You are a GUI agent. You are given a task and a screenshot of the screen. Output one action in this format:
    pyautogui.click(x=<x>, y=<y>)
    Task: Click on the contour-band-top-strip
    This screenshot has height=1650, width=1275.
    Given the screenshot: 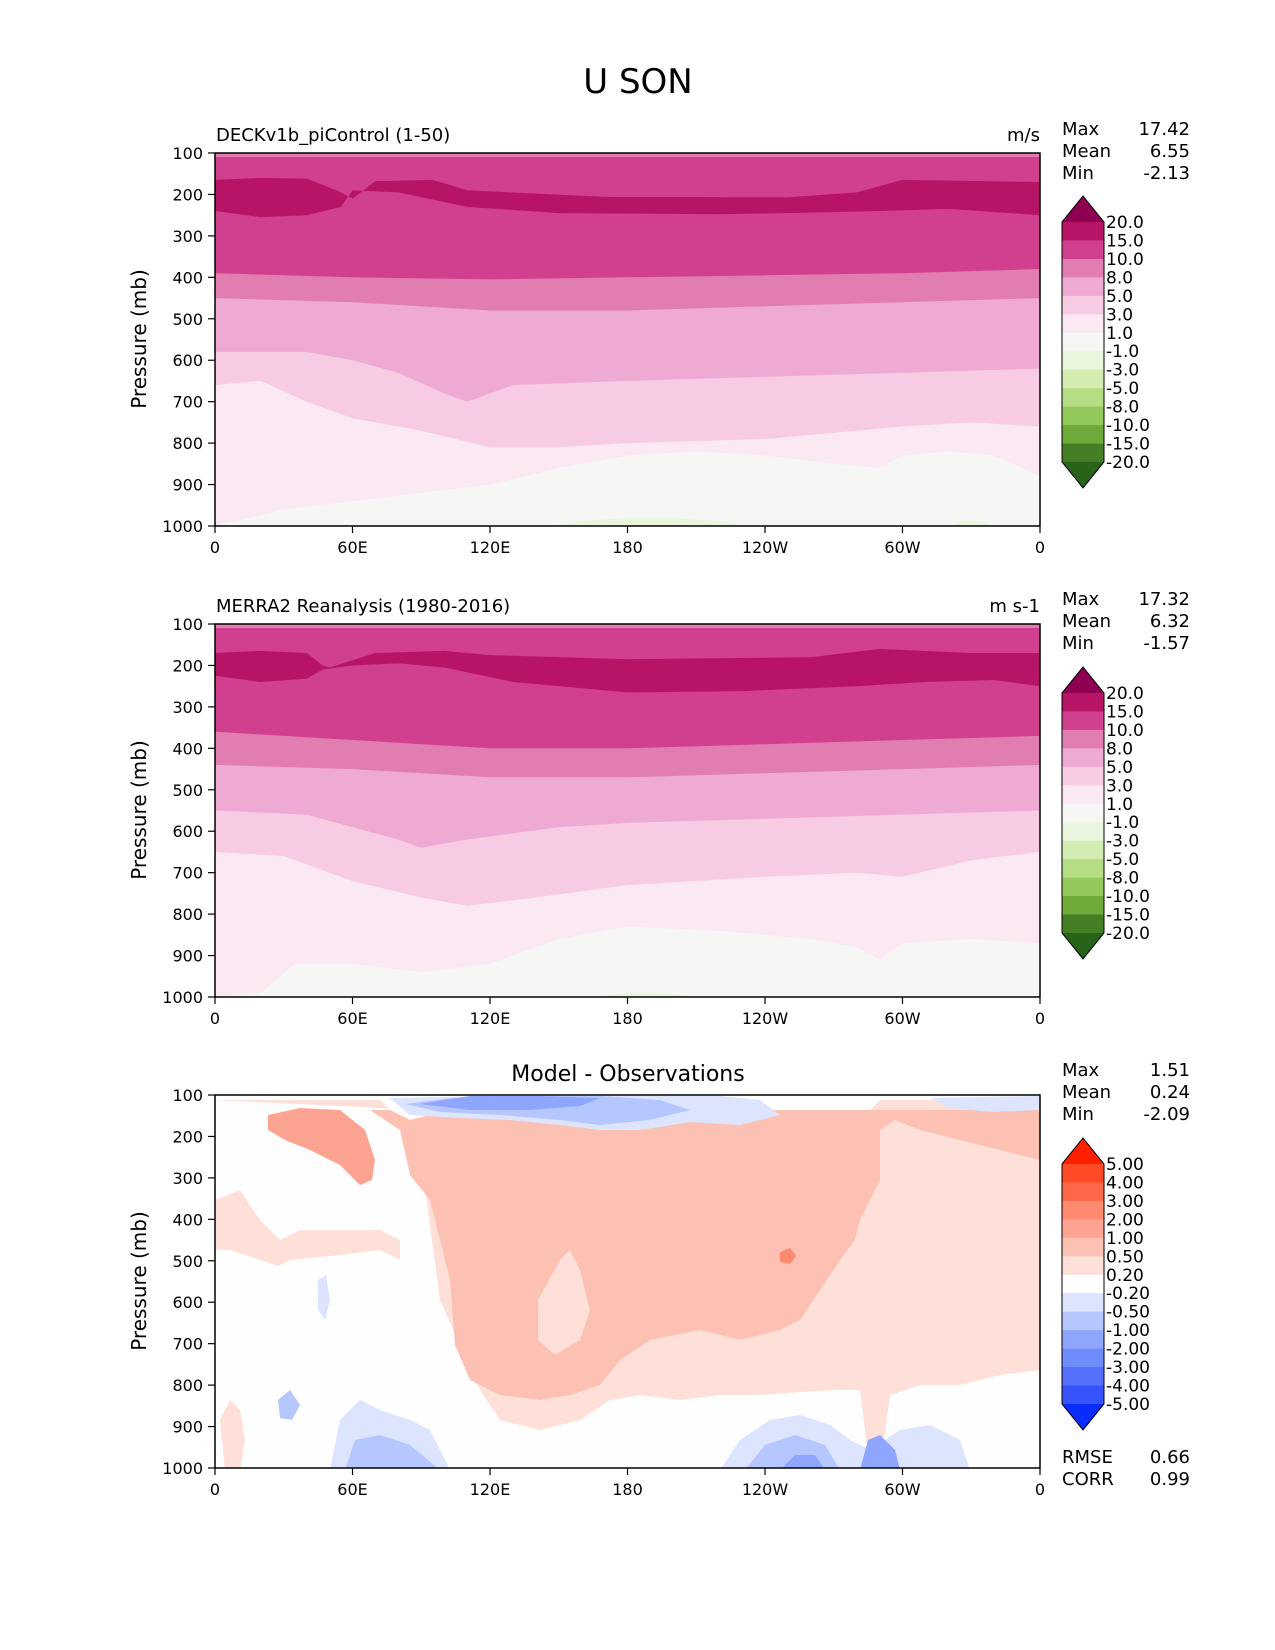 What is the action you would take?
    pyautogui.click(x=627, y=155)
    